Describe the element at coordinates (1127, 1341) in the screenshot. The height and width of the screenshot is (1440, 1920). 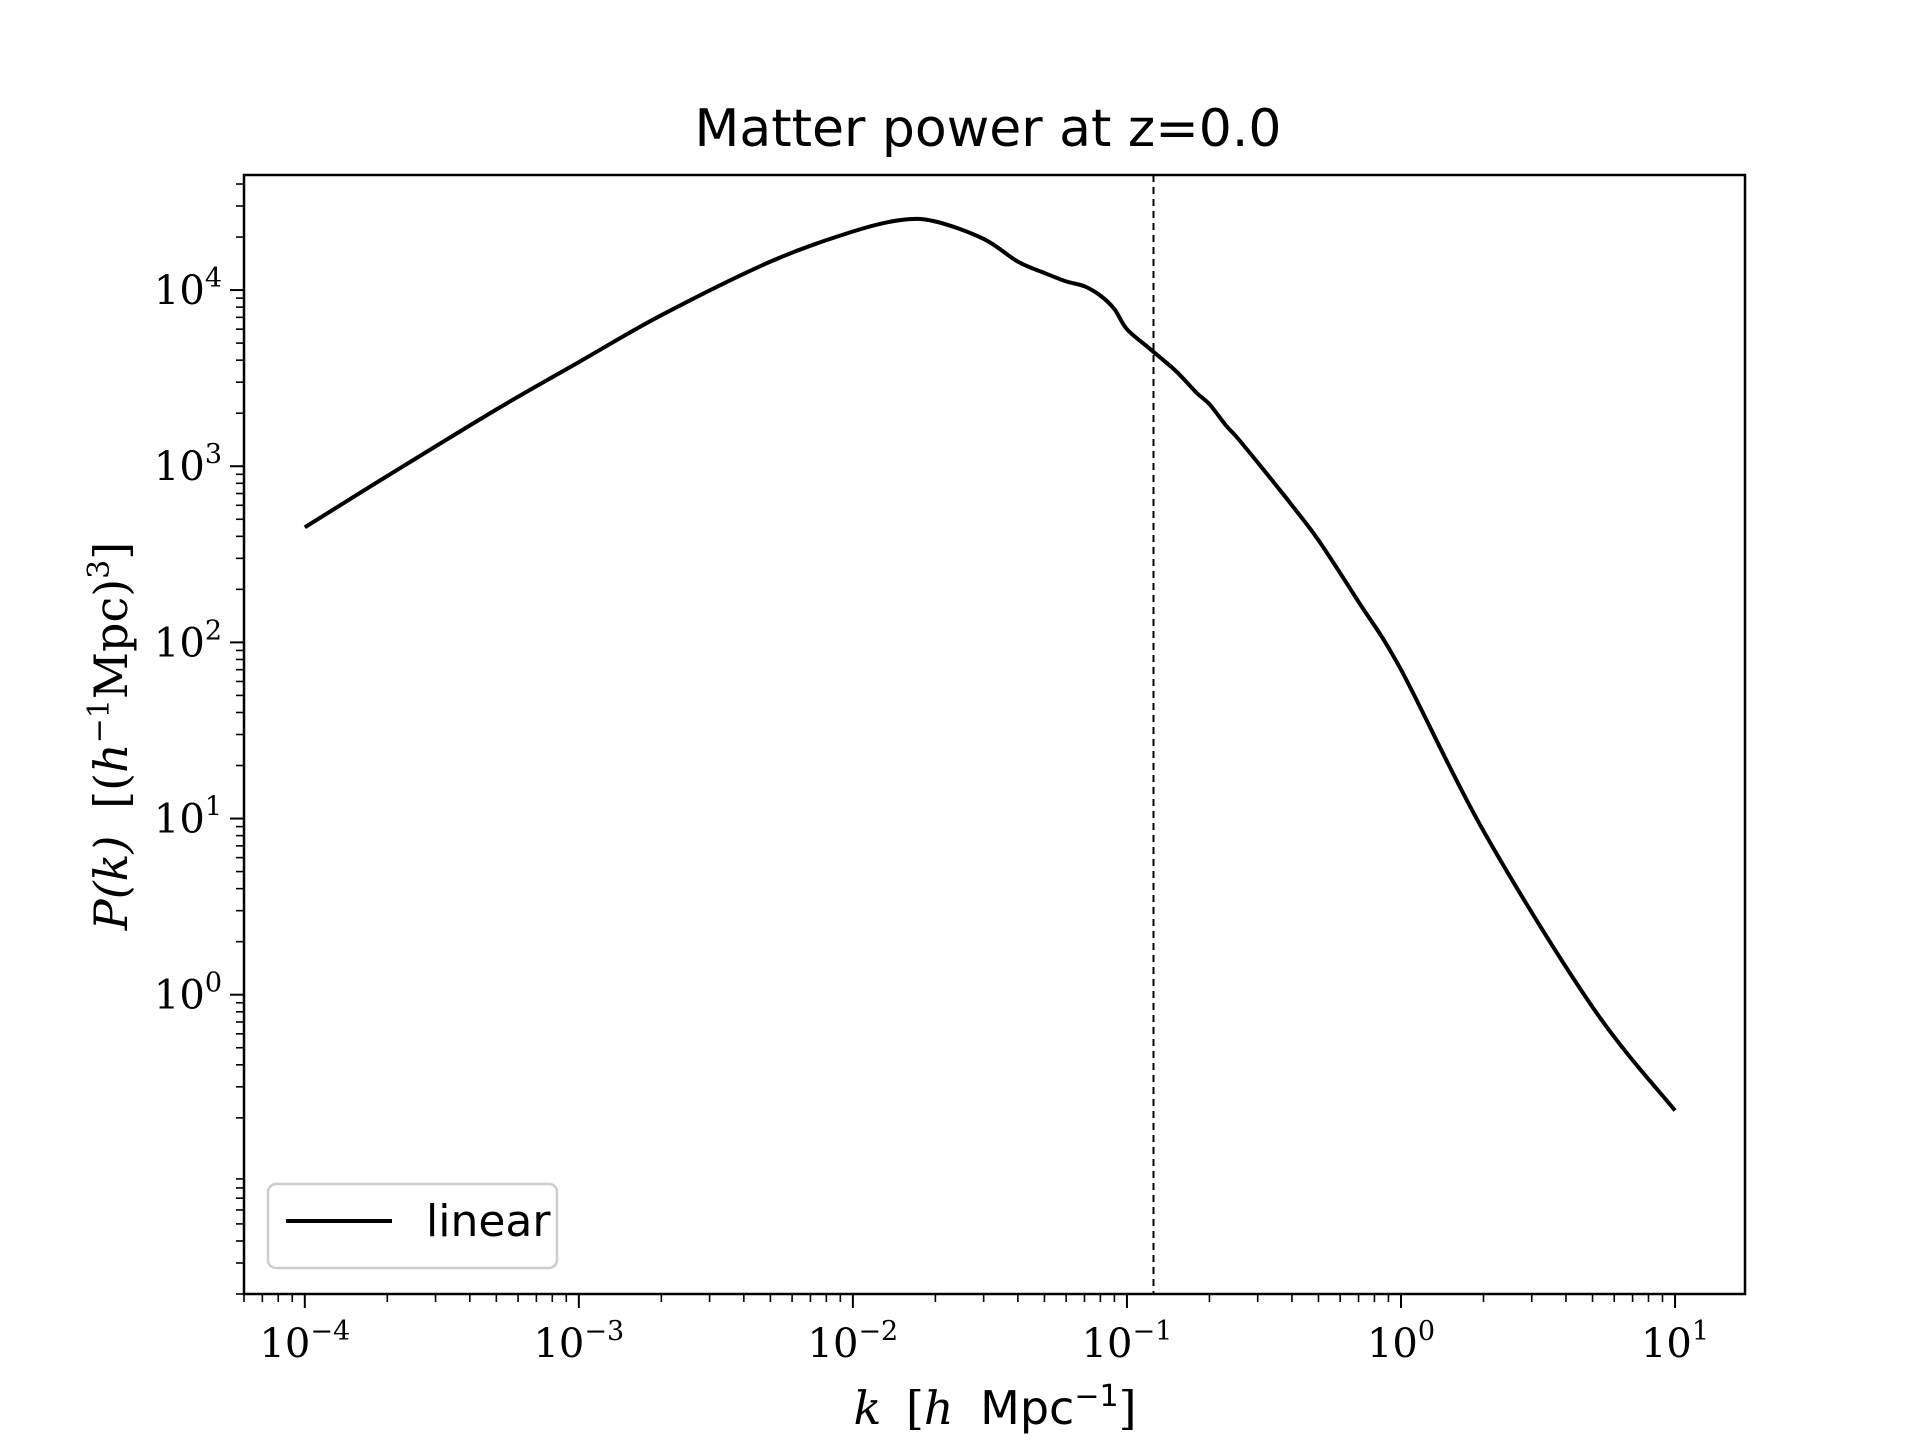
I see `x-tick-label: 10⁻¹` at that location.